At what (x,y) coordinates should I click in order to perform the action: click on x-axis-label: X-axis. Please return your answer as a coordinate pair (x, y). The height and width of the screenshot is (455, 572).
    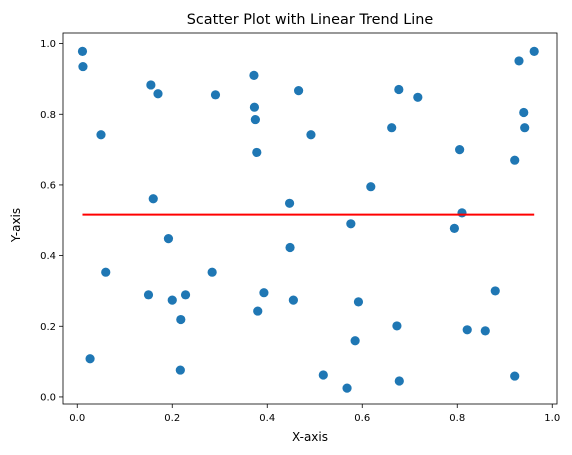
    Looking at the image, I should click on (310, 437).